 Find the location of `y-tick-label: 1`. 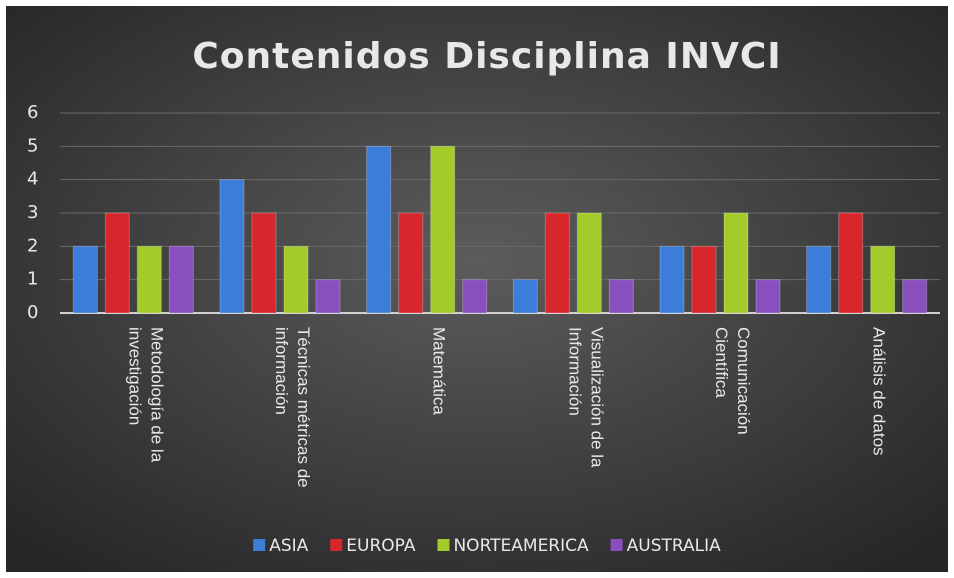

y-tick-label: 1 is located at coordinates (32, 279).